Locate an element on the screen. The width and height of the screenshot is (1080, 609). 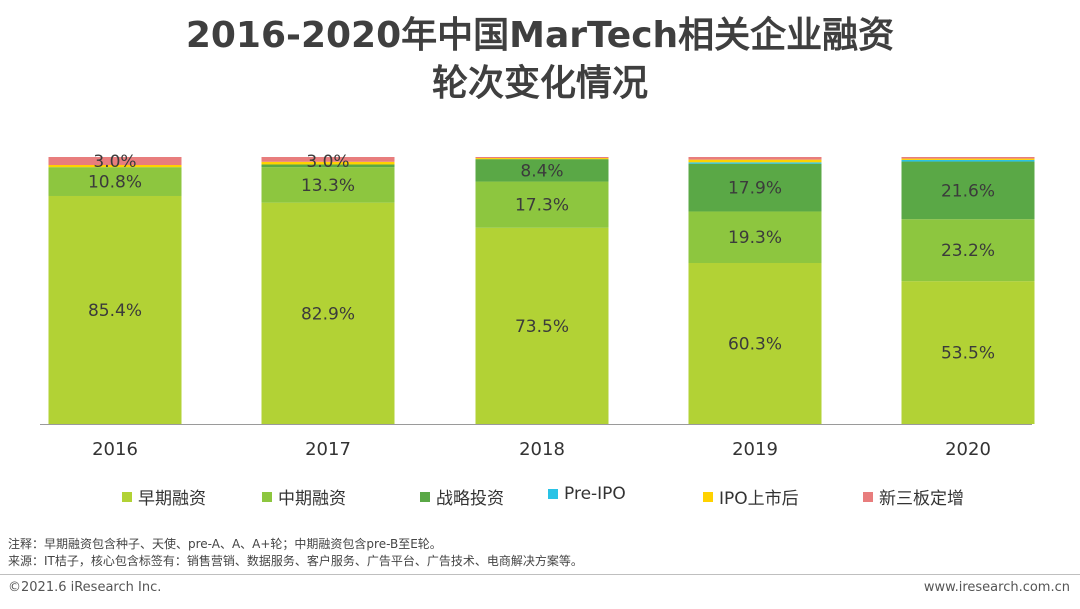
bar-segment-2020-新三板定增 is located at coordinates (968, 158).